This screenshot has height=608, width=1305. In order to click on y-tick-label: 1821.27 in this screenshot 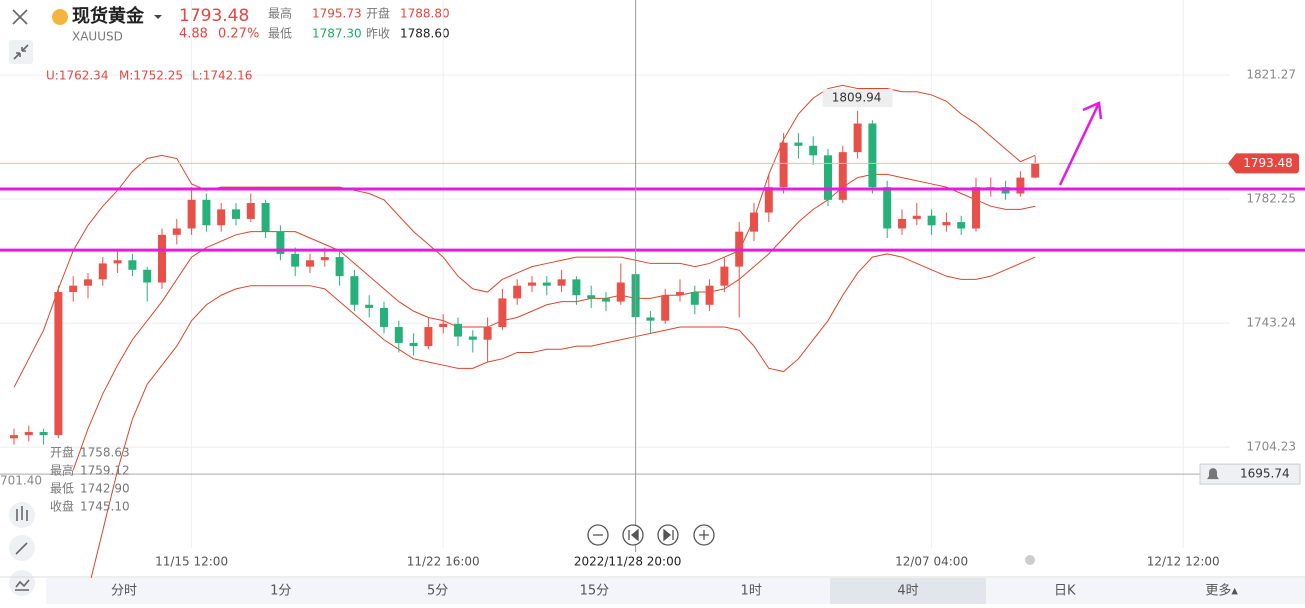, I will do `click(1271, 74)`.